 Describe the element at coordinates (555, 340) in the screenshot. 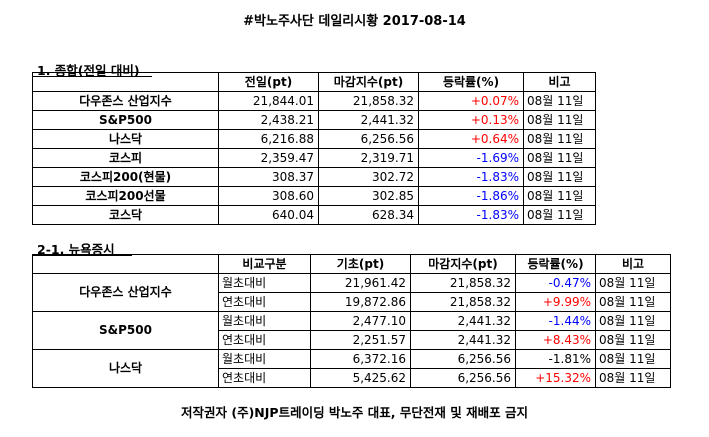

I see `change-value: +8.43%` at that location.